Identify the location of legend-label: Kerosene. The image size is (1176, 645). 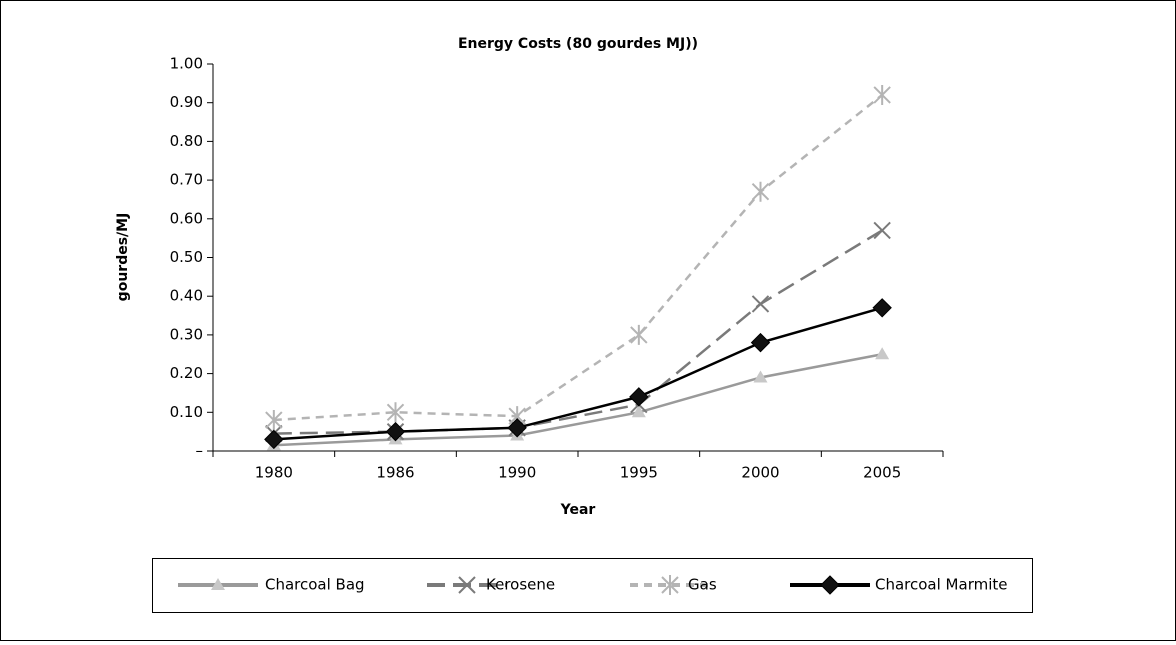
(520, 585).